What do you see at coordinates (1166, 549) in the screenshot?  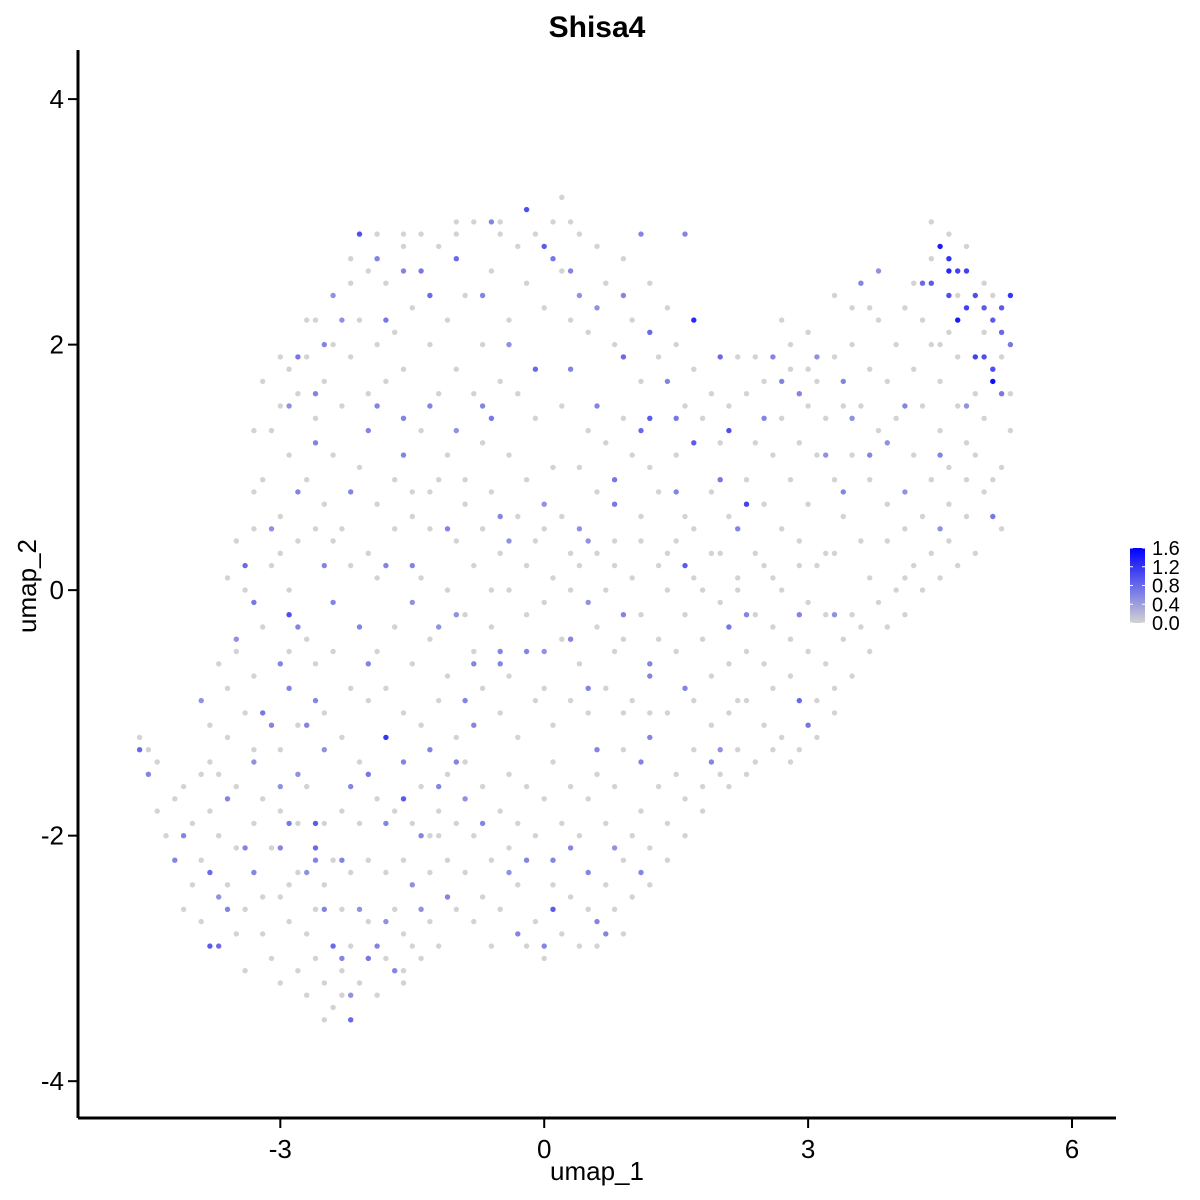 I see `legend-tick-label: 1.6` at bounding box center [1166, 549].